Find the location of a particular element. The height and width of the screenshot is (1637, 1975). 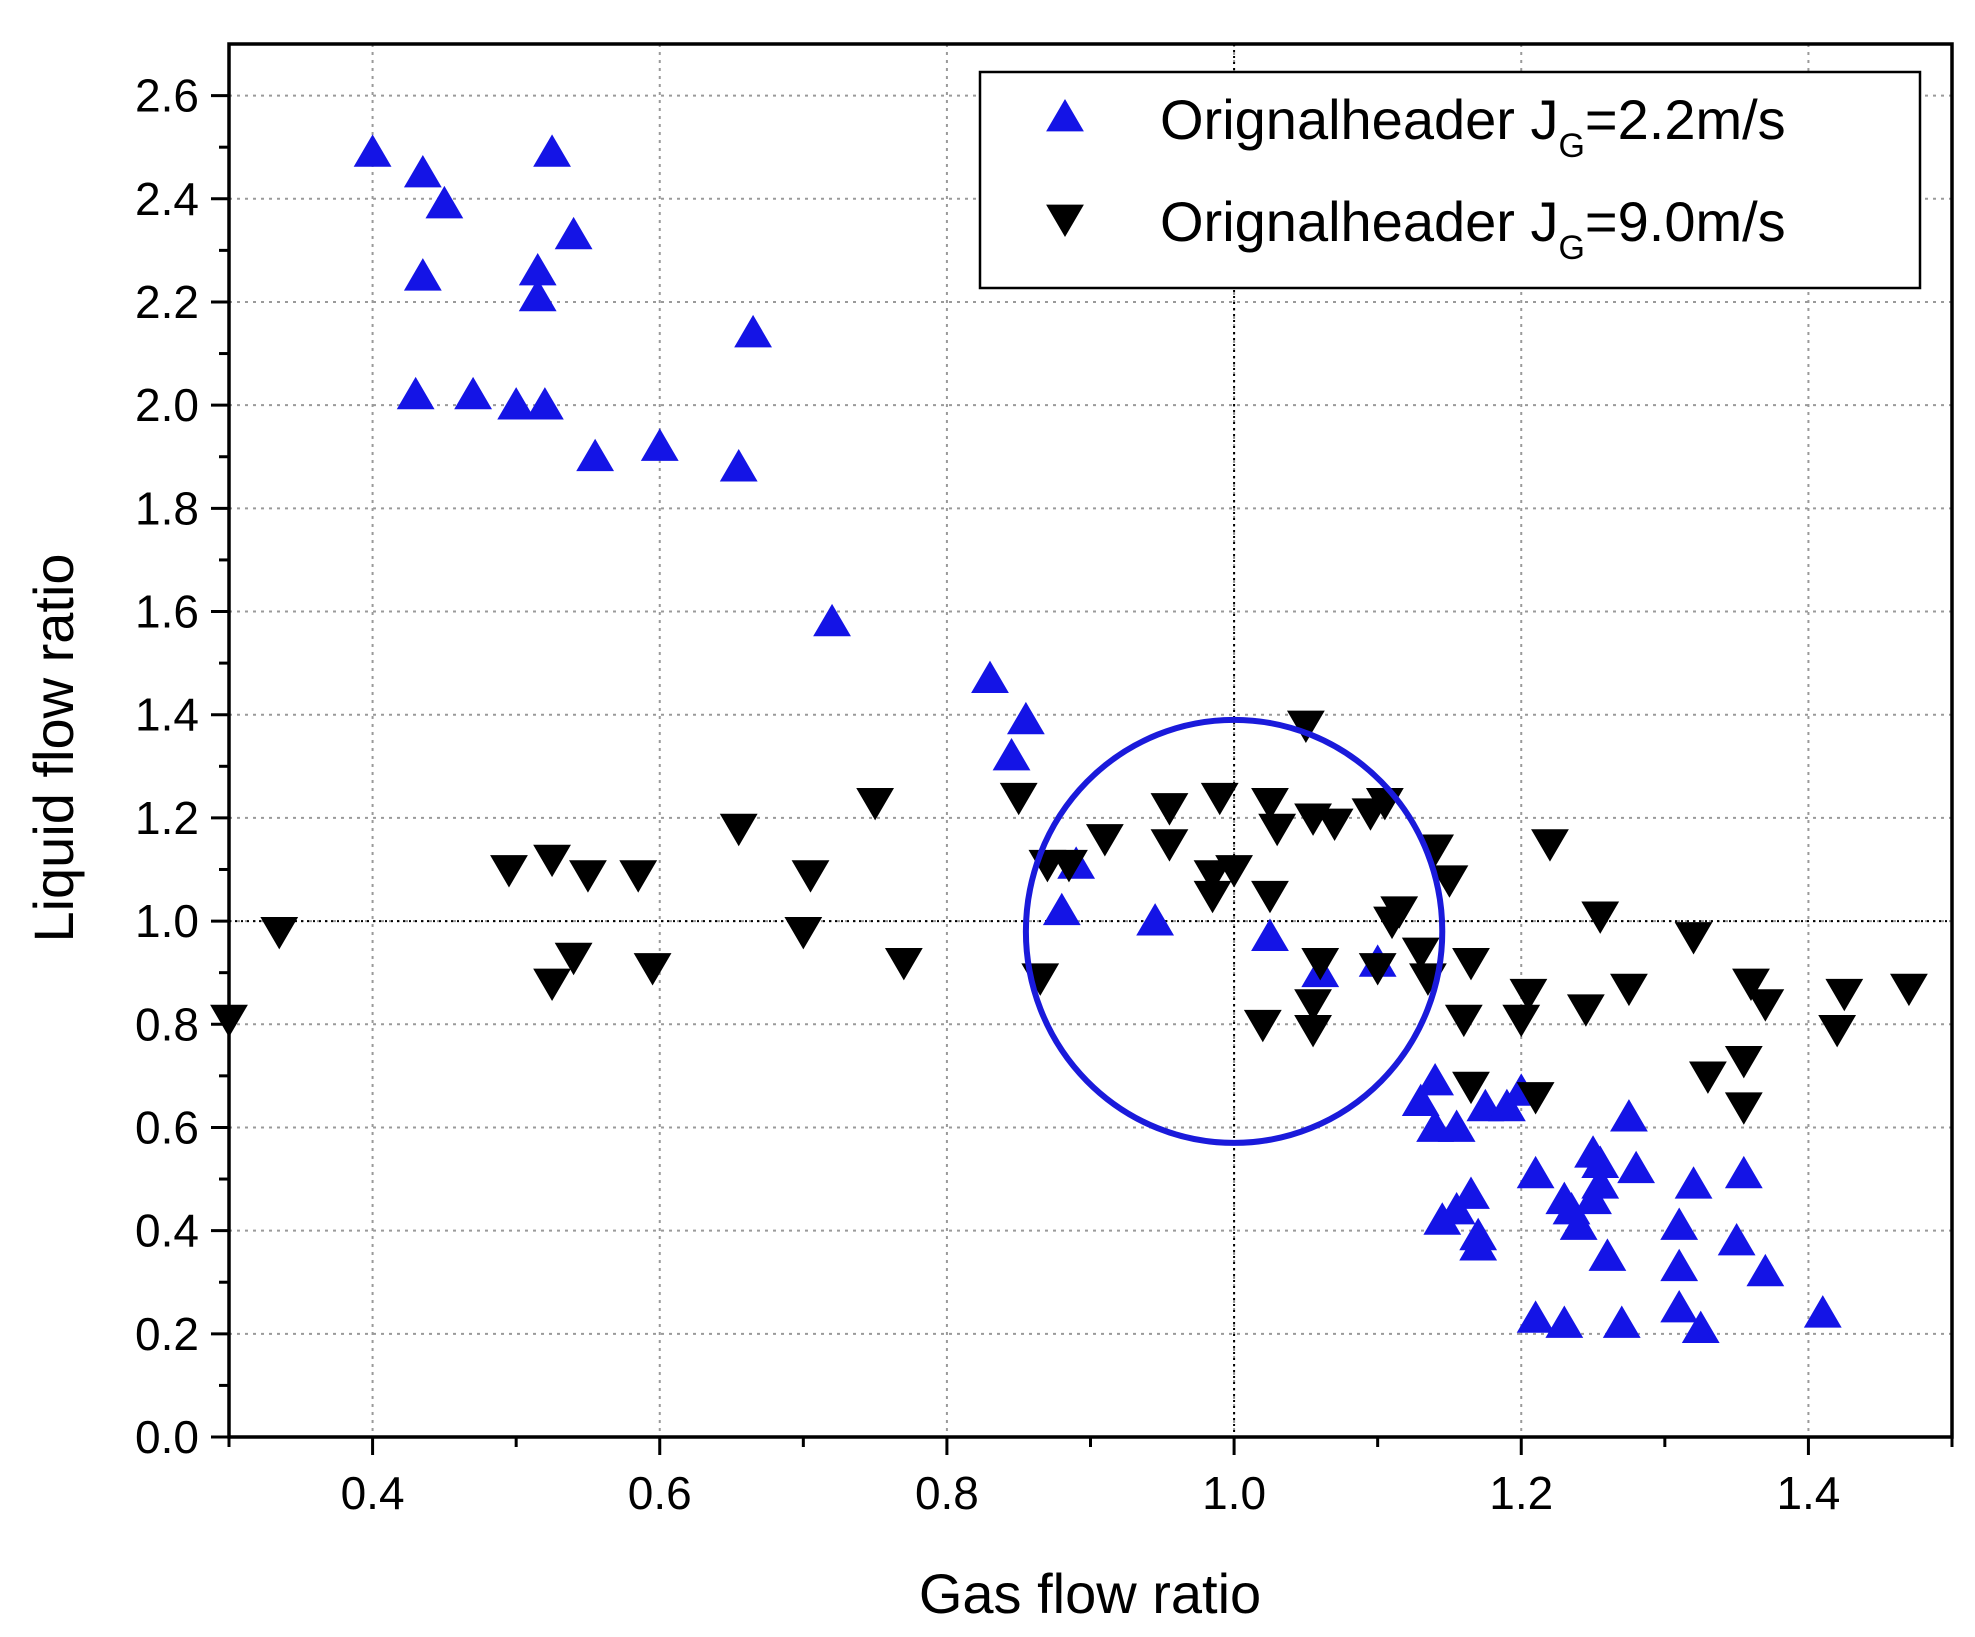

highlight-circle is located at coordinates (1234, 931).